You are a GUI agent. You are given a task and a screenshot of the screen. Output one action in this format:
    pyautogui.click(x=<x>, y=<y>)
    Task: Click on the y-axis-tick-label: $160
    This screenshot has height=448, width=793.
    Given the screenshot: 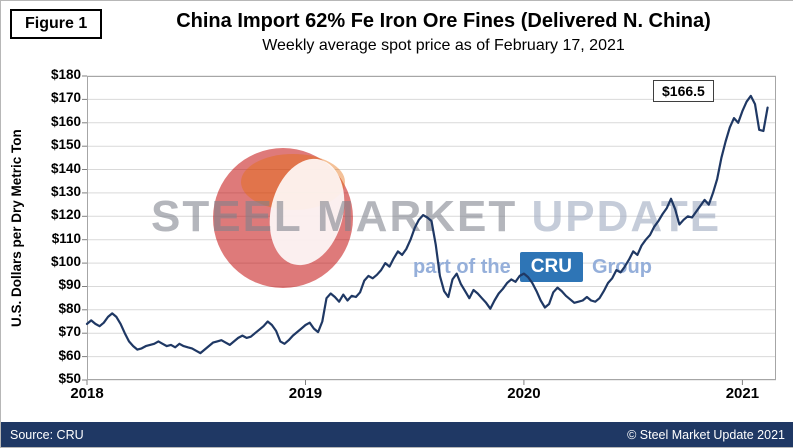 What is the action you would take?
    pyautogui.click(x=65, y=121)
    